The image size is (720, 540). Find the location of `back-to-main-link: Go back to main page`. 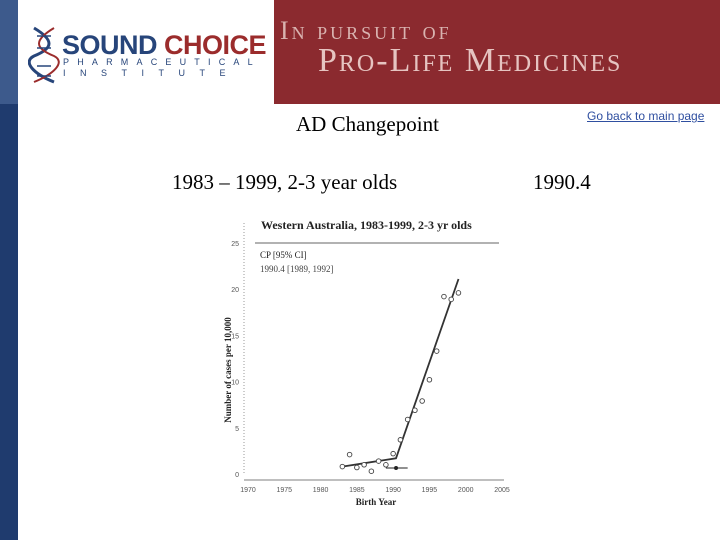

back-to-main-link: Go back to main page is located at coordinates (646, 116).